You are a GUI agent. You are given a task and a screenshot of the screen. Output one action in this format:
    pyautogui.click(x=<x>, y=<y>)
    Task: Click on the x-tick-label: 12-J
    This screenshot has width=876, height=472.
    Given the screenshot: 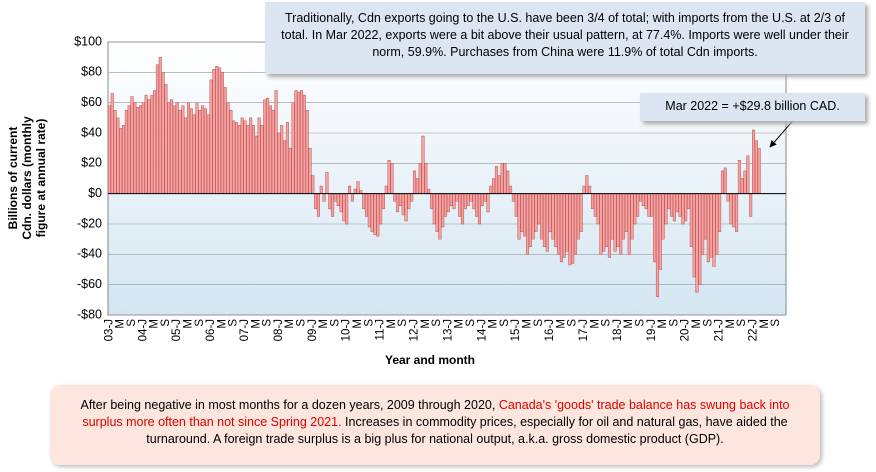 What is the action you would take?
    pyautogui.click(x=415, y=330)
    